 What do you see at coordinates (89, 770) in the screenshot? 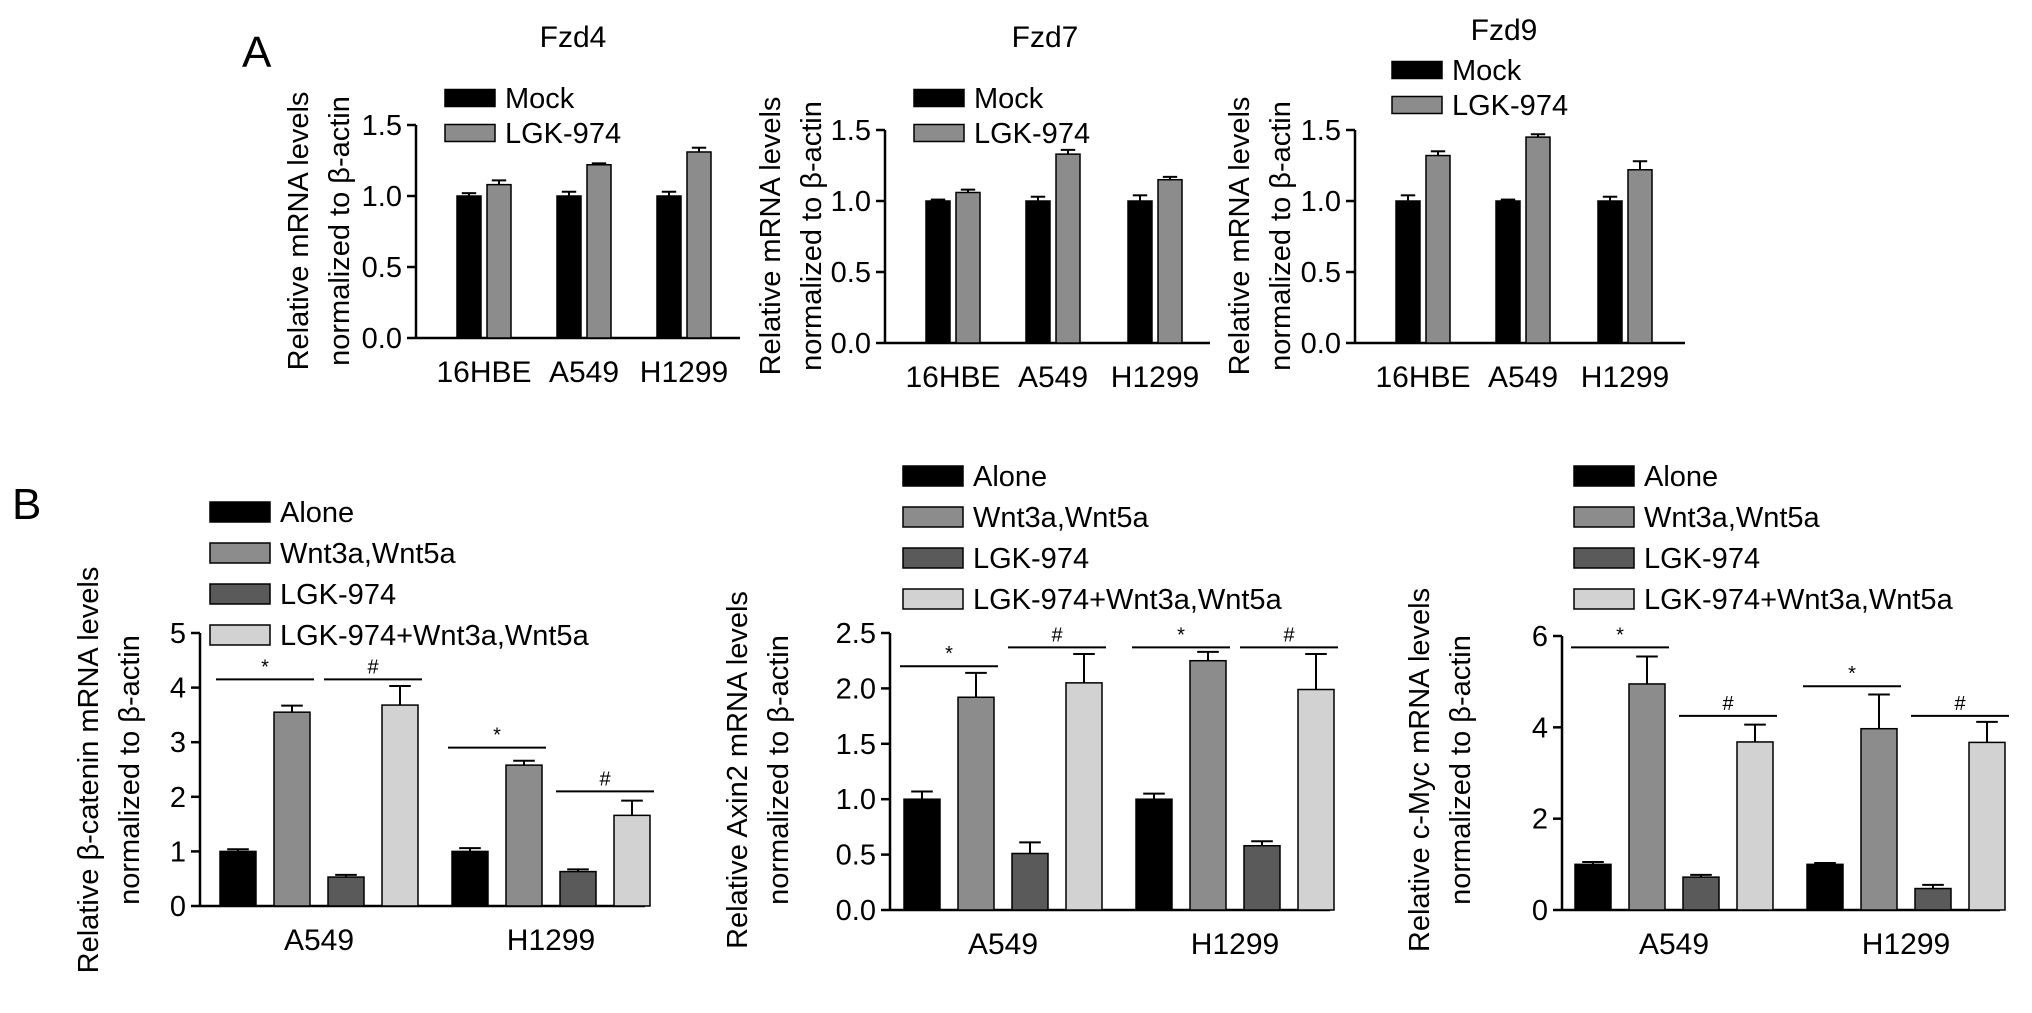
I see `y-axis-label: Relative β-catenin mRNA levels` at bounding box center [89, 770].